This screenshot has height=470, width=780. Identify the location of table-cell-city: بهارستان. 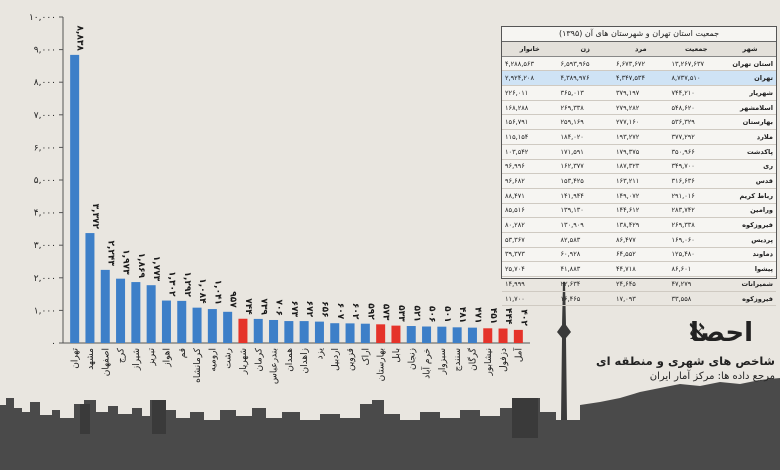
(750, 122).